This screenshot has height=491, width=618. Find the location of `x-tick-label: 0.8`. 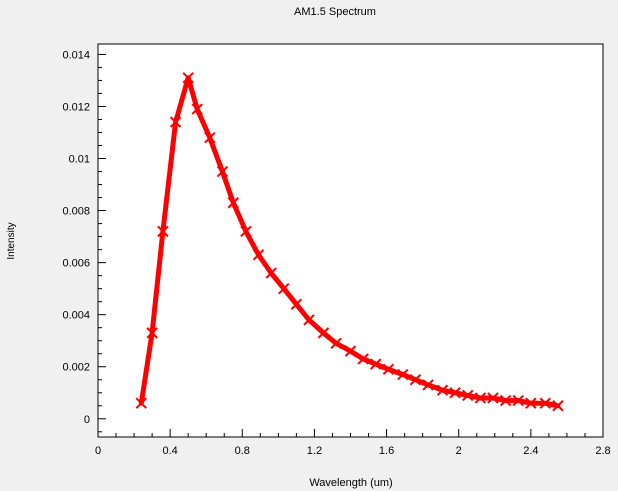

x-tick-label: 0.8 is located at coordinates (242, 451).